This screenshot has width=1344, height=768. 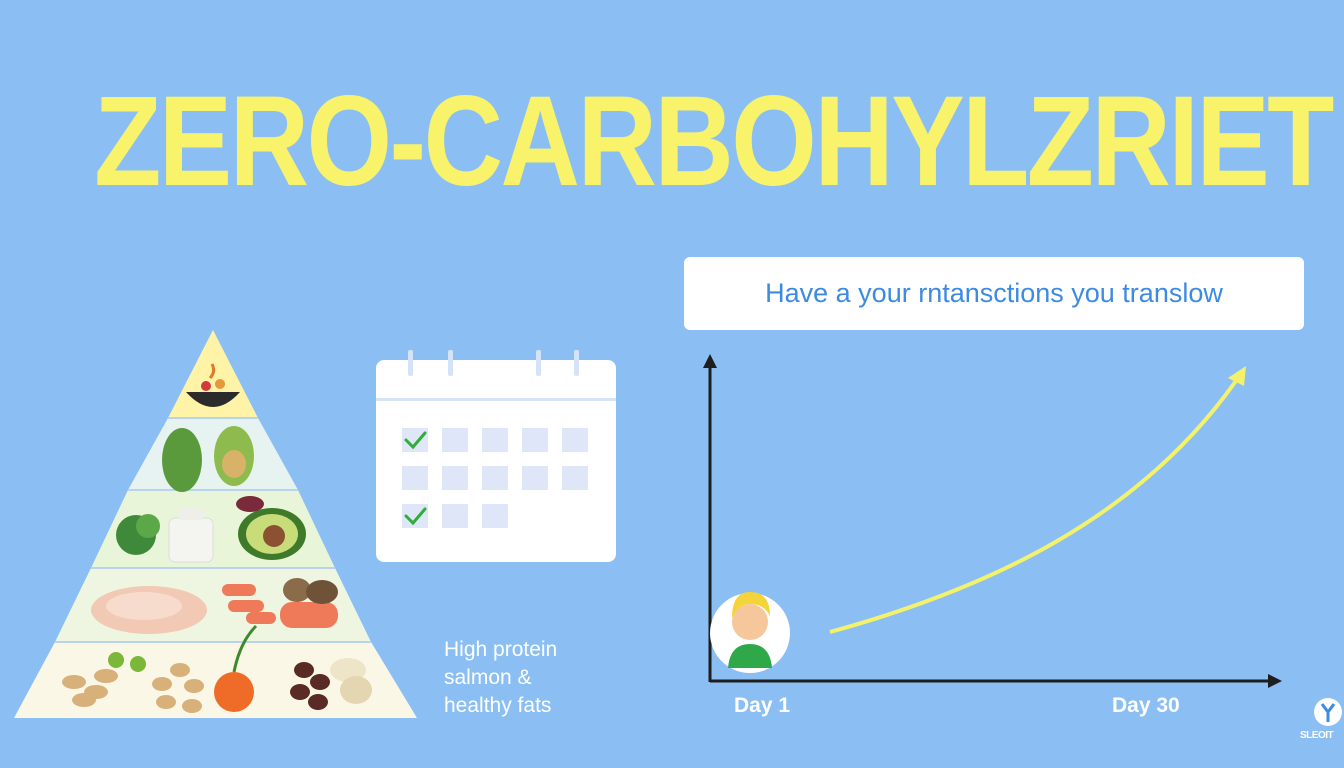 What do you see at coordinates (1146, 705) in the screenshot?
I see `graph-end-label: Day 30` at bounding box center [1146, 705].